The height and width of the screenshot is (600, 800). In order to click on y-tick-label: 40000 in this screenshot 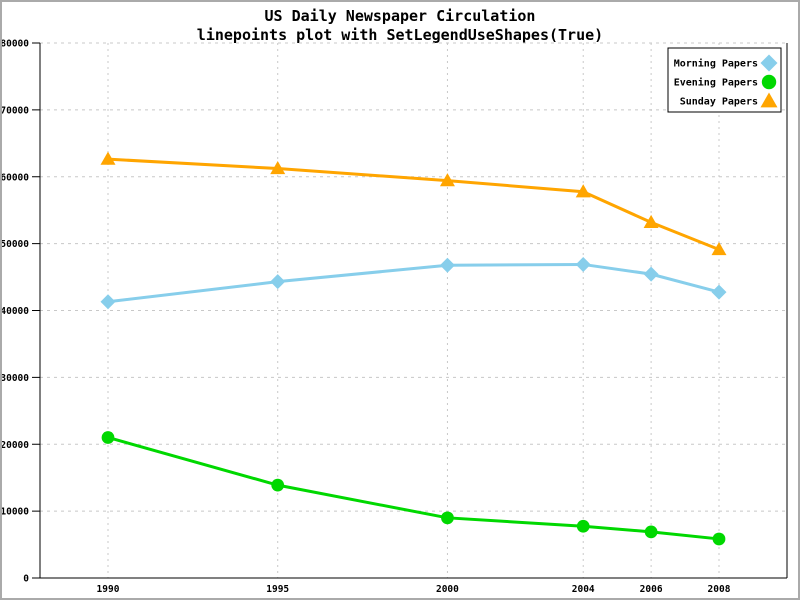, I will do `click(14, 311)`.